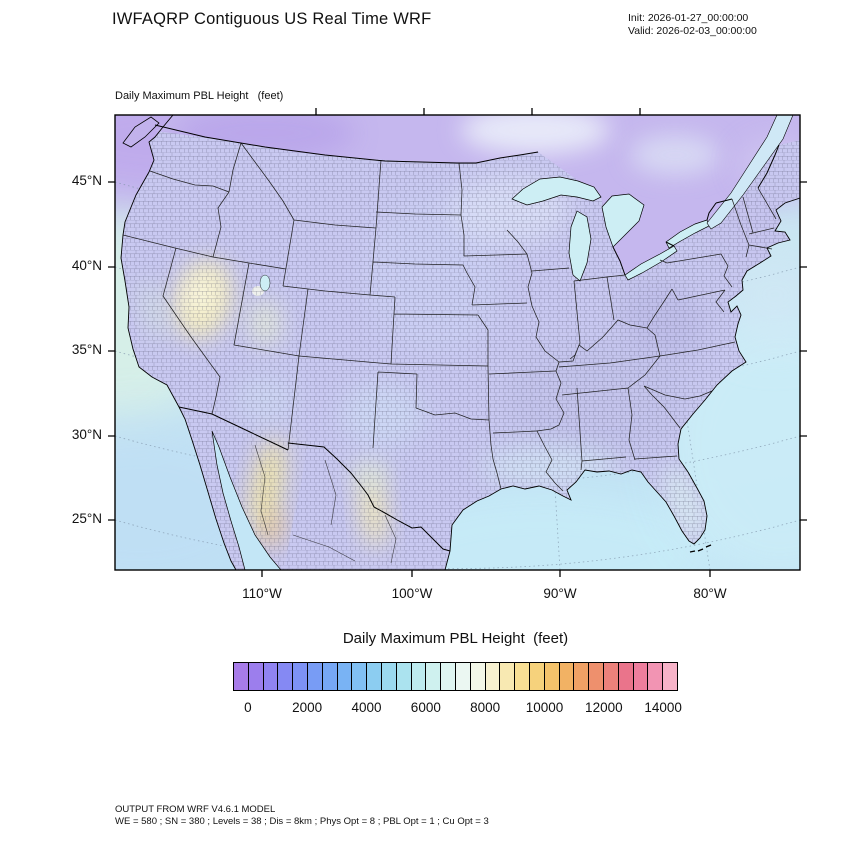  Describe the element at coordinates (272, 19) in the screenshot. I see `page-title: IWFAQRP Contiguous US Real Time WRF` at that location.